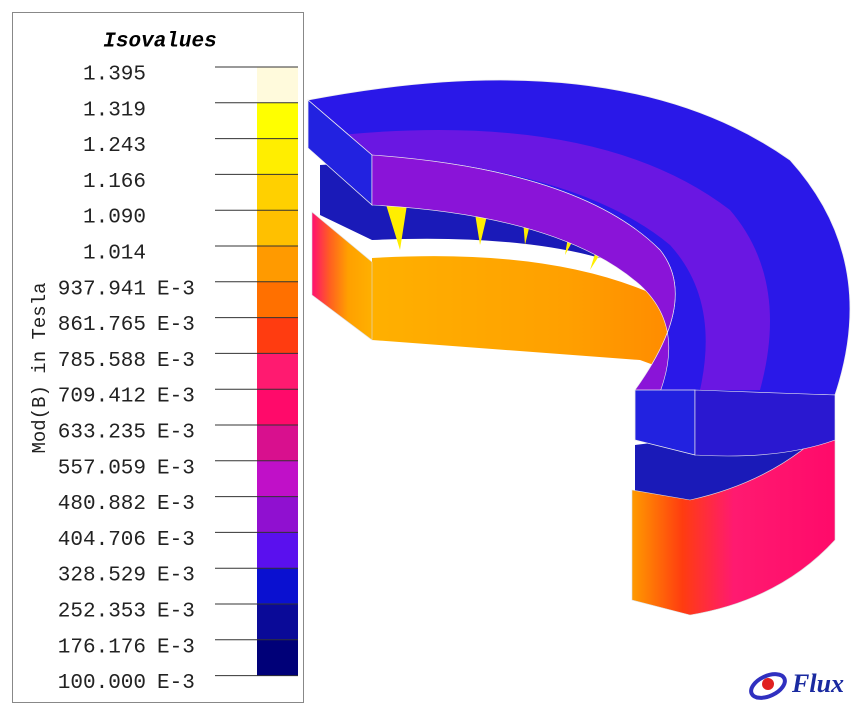 The height and width of the screenshot is (715, 864). Describe the element at coordinates (159, 42) in the screenshot. I see `legend-title: Isovalues` at that location.